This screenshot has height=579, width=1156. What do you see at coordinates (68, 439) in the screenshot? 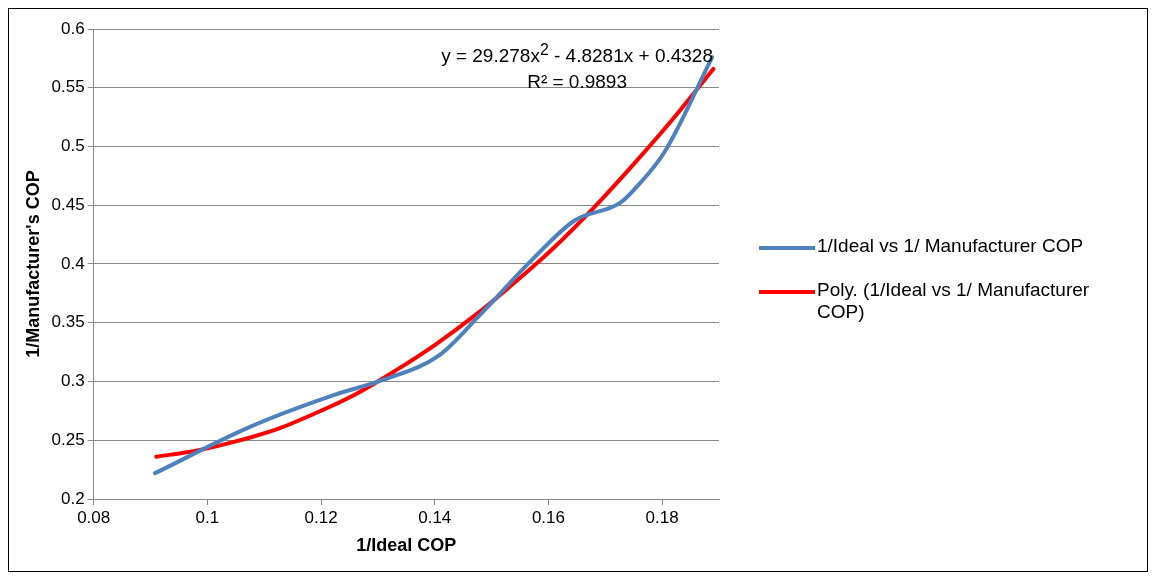
I see `y-tick-label: 0.25` at bounding box center [68, 439].